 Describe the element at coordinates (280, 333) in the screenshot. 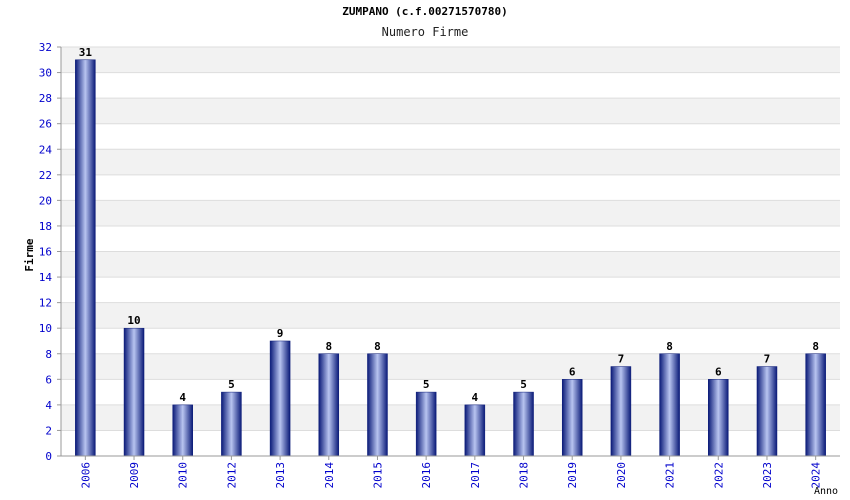

I see `data-label: 9` at that location.